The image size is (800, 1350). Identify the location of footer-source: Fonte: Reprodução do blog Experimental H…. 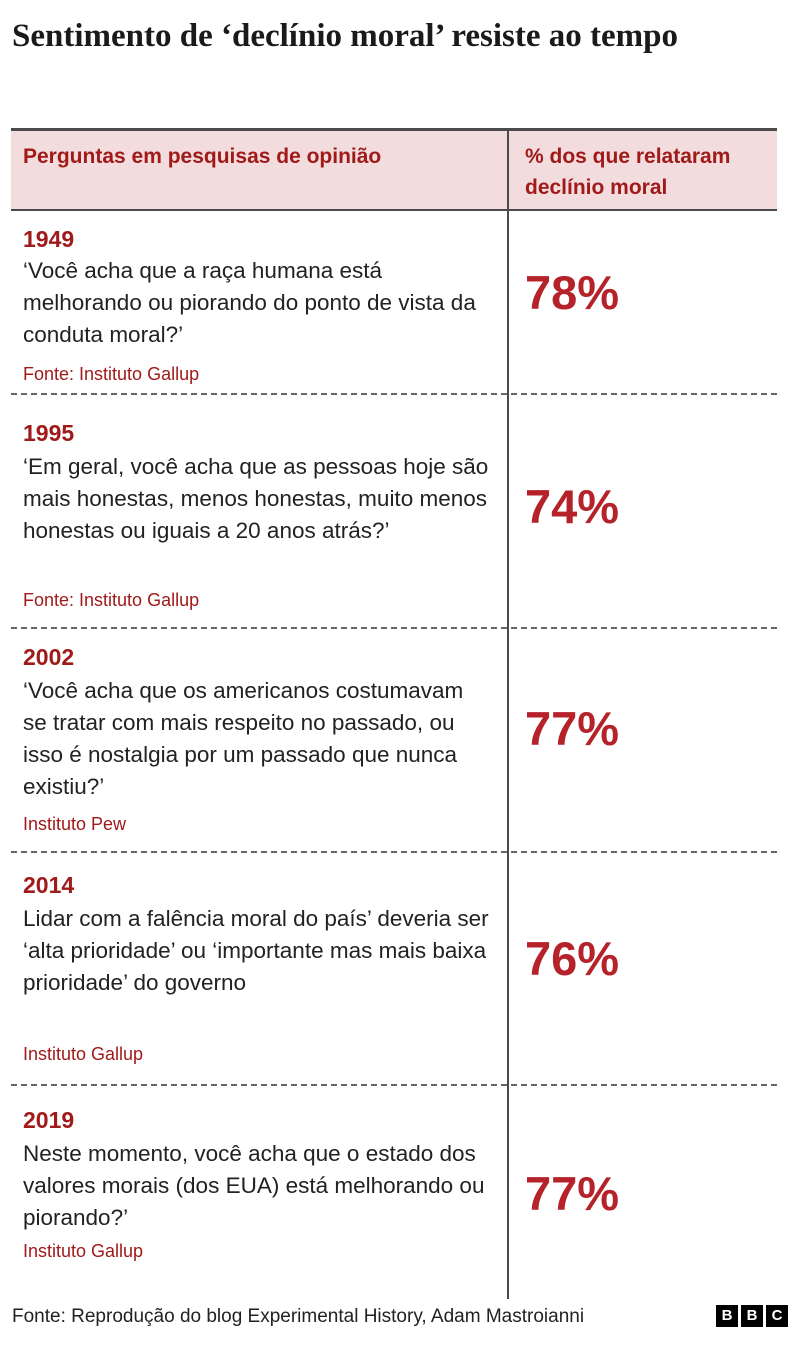
(298, 1316).